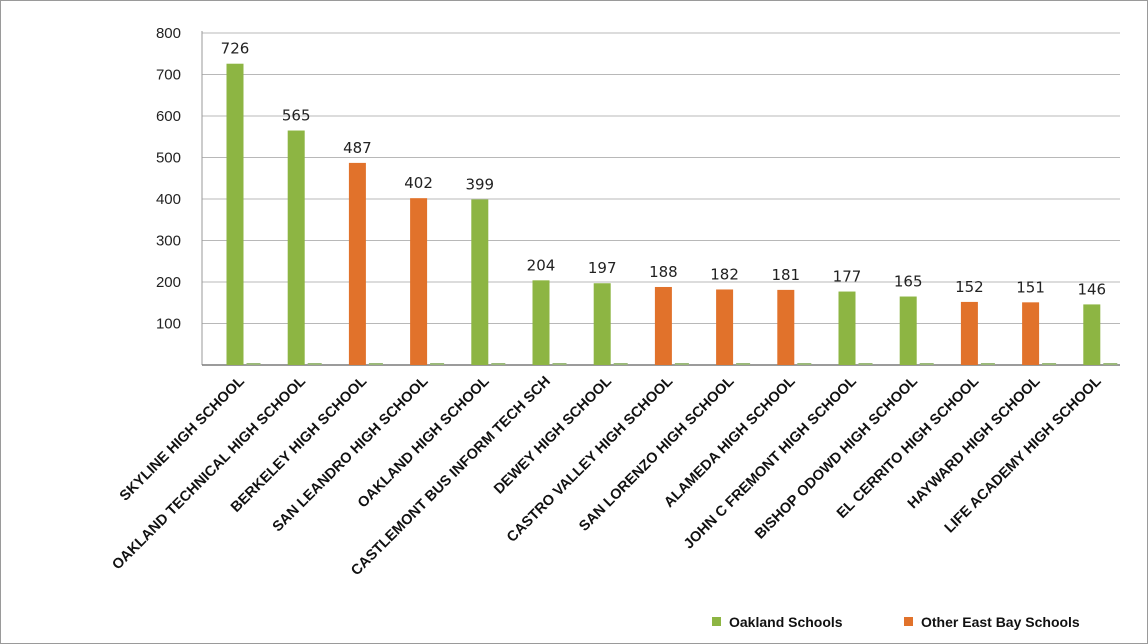 Image resolution: width=1148 pixels, height=644 pixels. Describe the element at coordinates (663, 272) in the screenshot. I see `data-label: 188` at that location.